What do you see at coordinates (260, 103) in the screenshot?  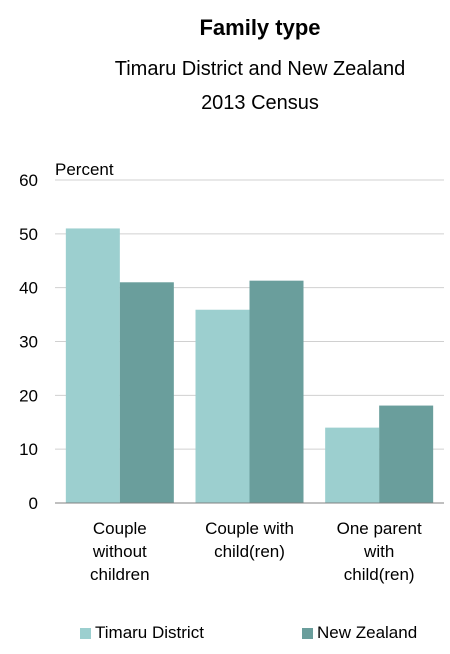 I see `chart-subtitle-line-2: 2013 Census` at bounding box center [260, 103].